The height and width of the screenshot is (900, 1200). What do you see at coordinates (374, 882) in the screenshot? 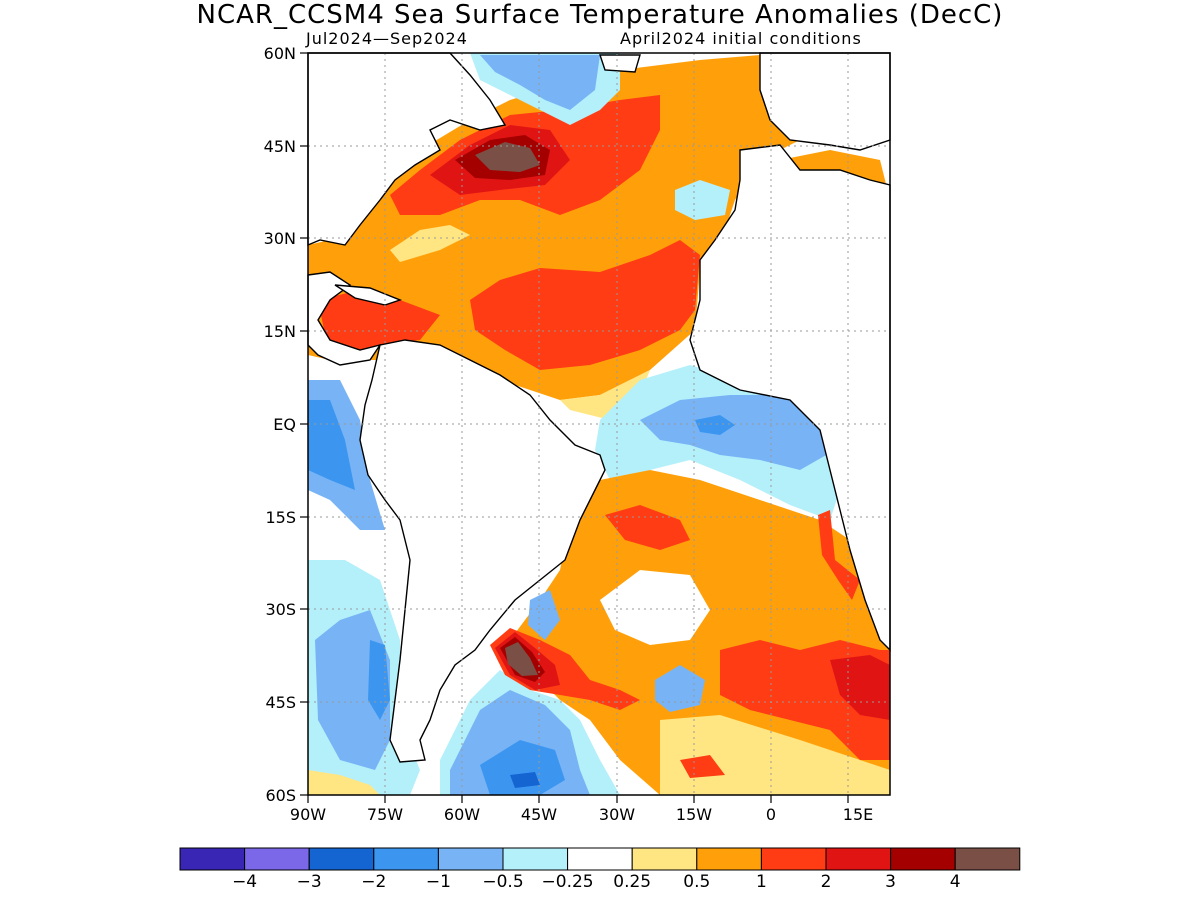
I see `colorbar-tick-label: −2` at bounding box center [374, 882].